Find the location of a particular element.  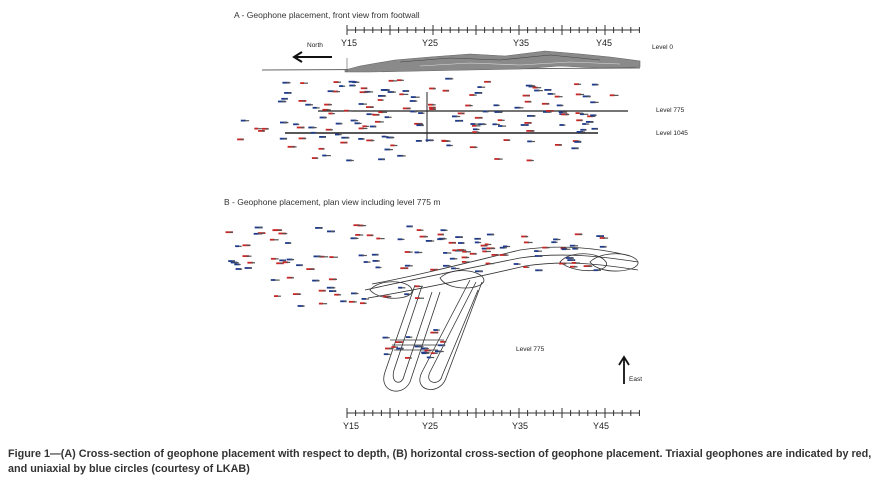

geophones-plan-view is located at coordinates (417, 291).